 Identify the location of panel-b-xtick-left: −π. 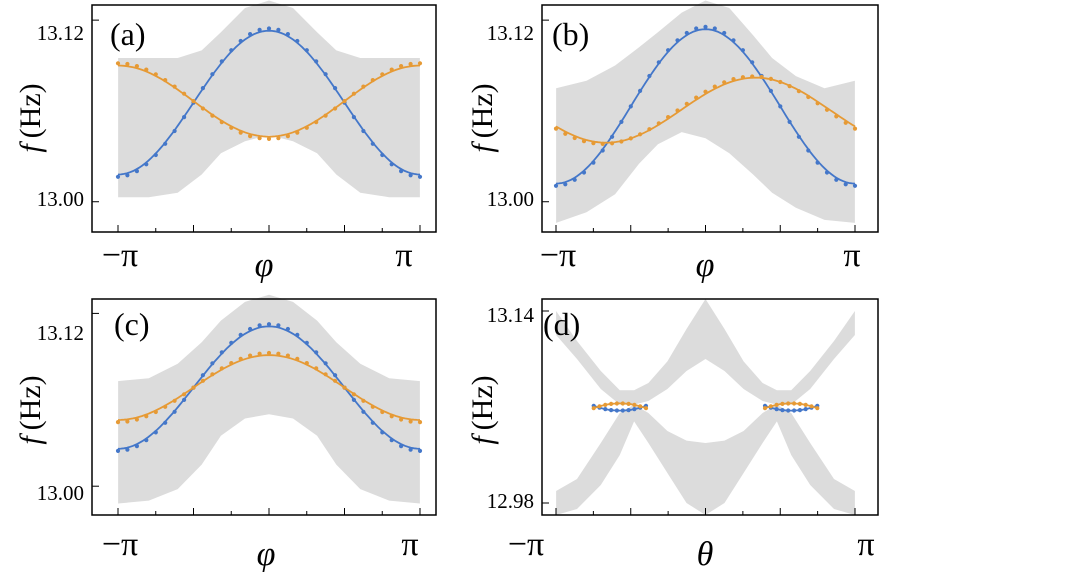
(558, 255).